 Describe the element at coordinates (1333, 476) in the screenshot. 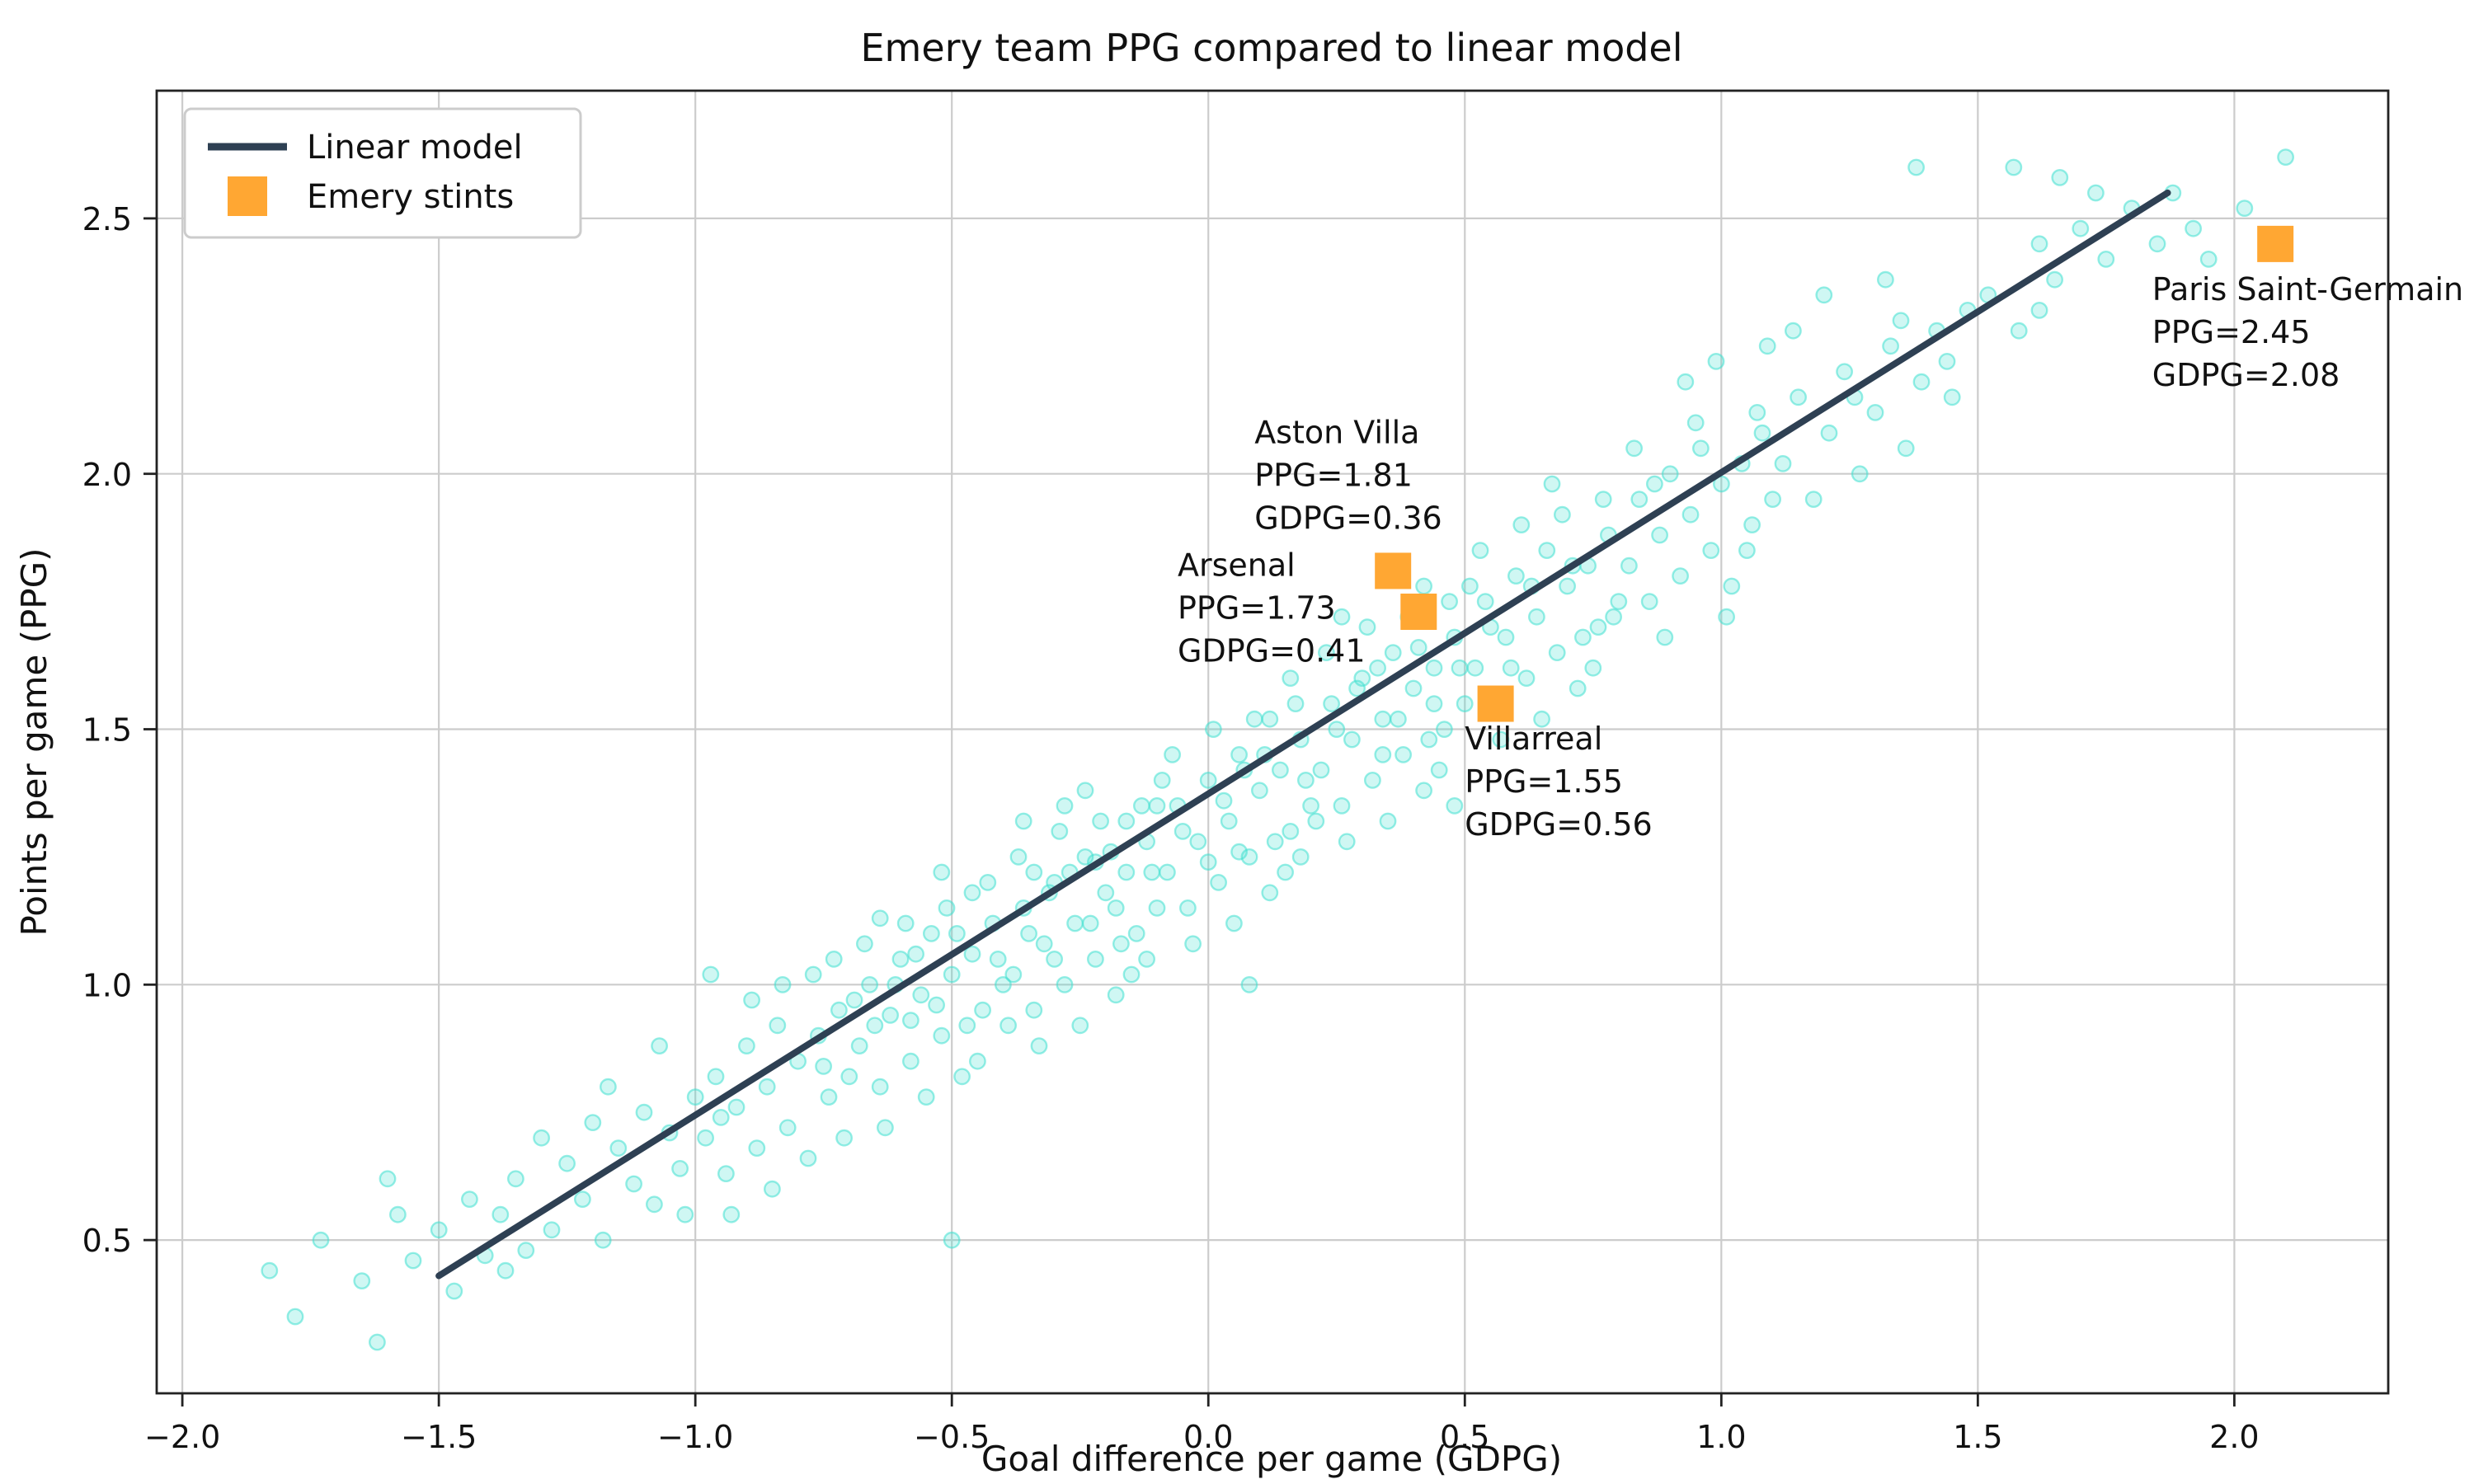

I see `stint-annotation-line: PPG=1.81` at that location.